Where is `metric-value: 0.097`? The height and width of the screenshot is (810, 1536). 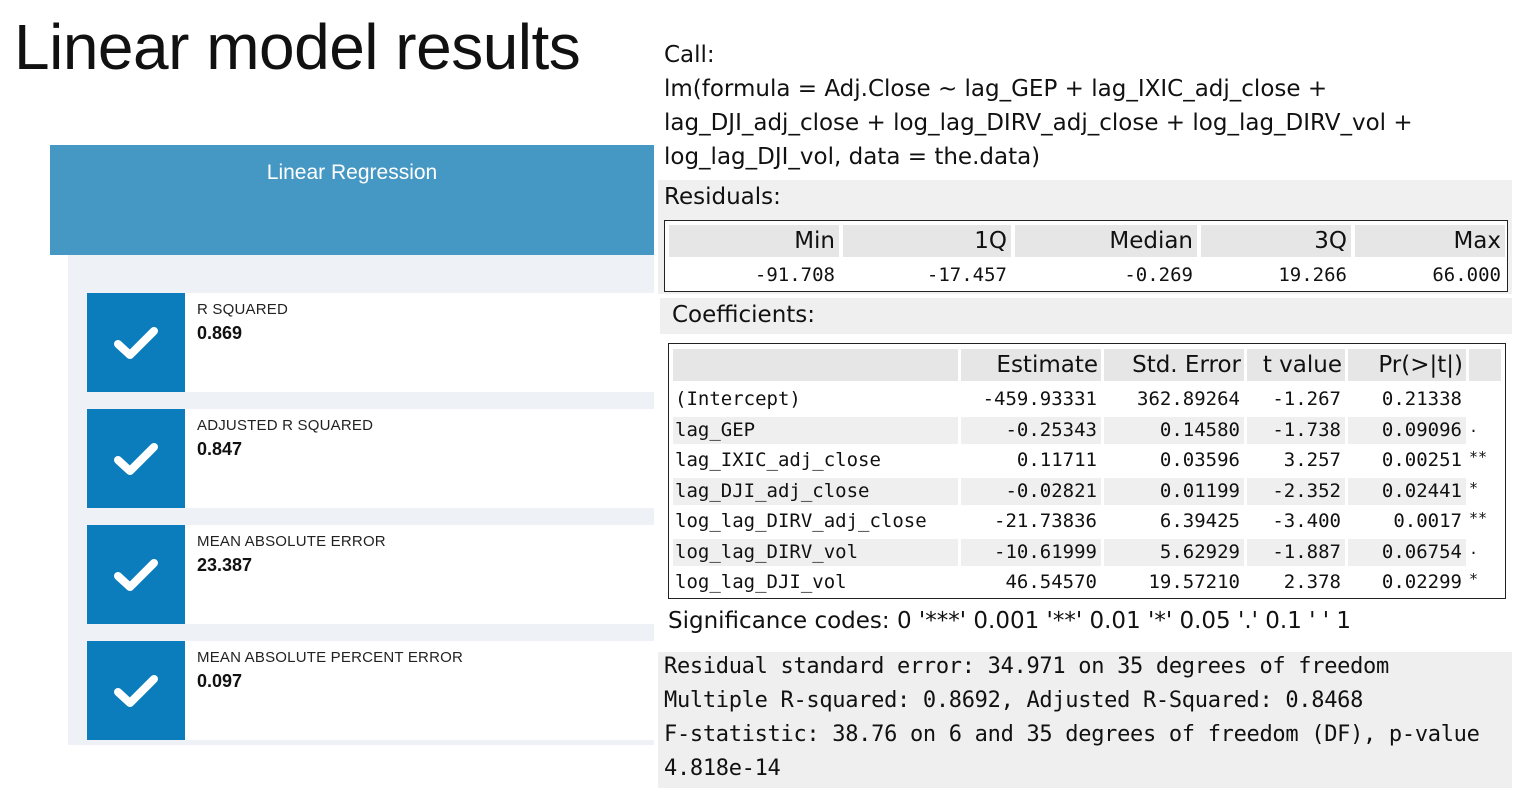
metric-value: 0.097 is located at coordinates (220, 681).